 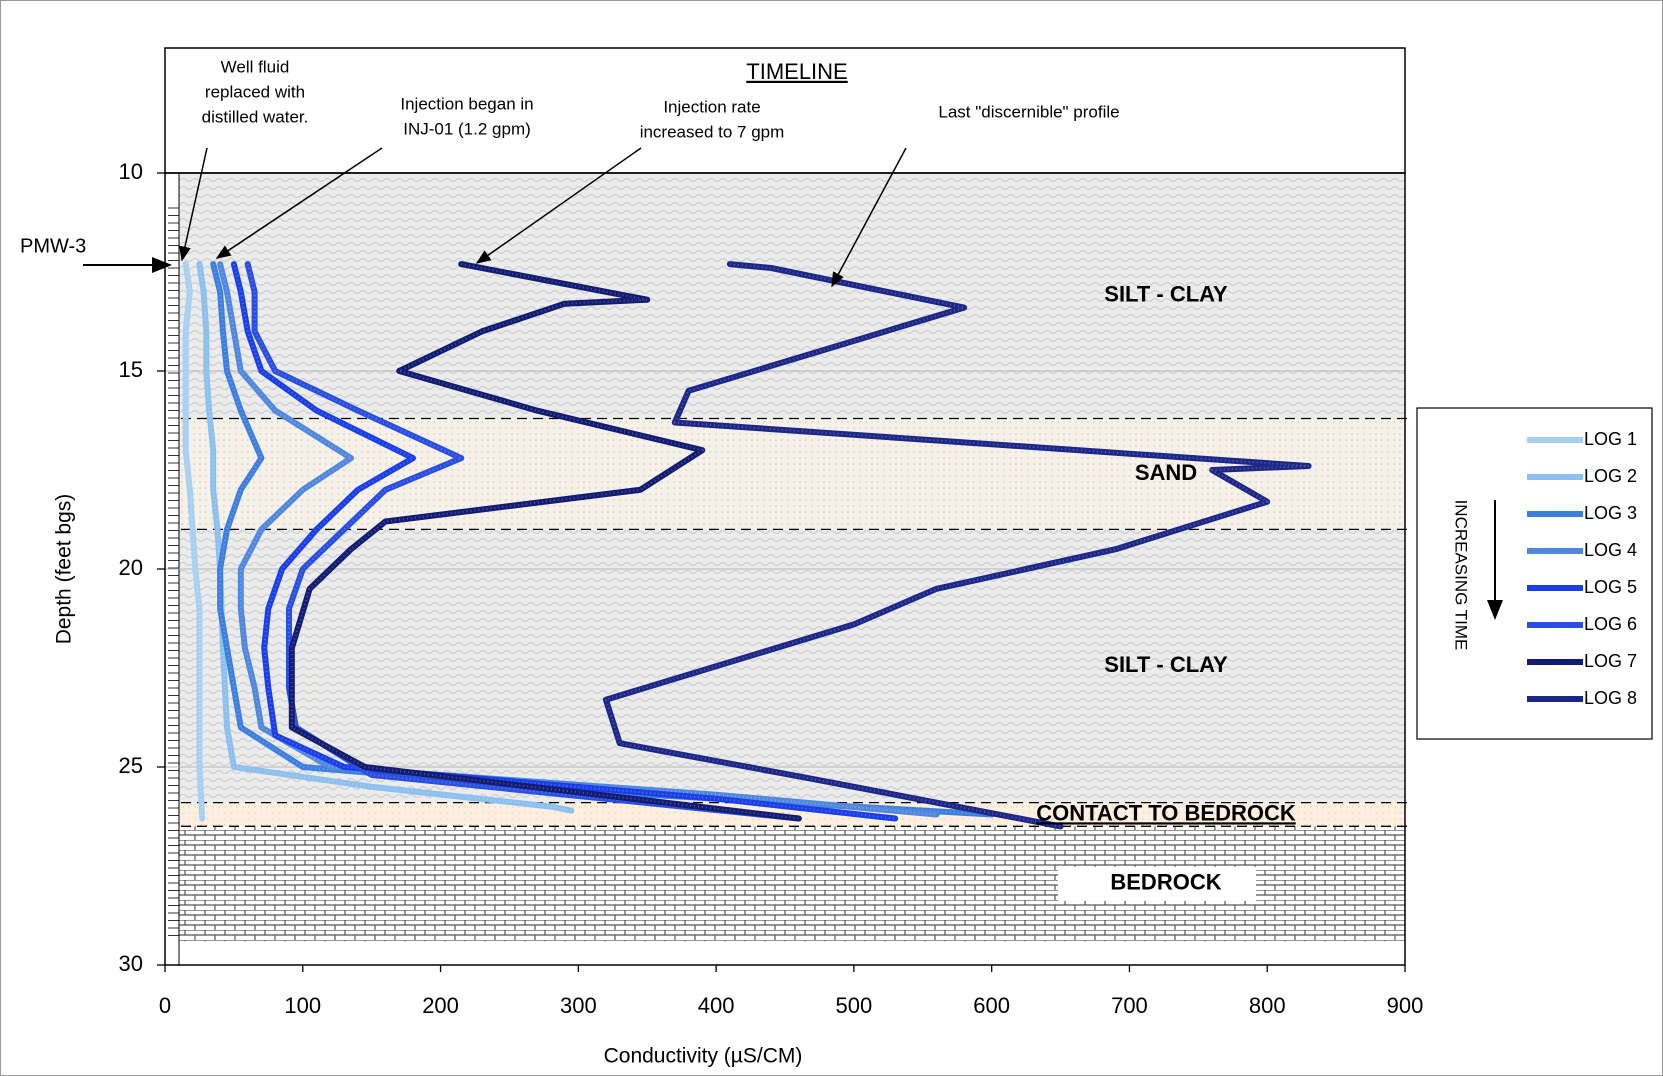 What do you see at coordinates (796, 71) in the screenshot?
I see `timeline-title: TIMELINE` at bounding box center [796, 71].